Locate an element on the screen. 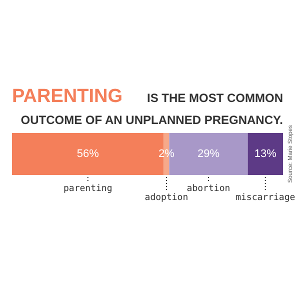  text: adoption is located at coordinates (166, 198).